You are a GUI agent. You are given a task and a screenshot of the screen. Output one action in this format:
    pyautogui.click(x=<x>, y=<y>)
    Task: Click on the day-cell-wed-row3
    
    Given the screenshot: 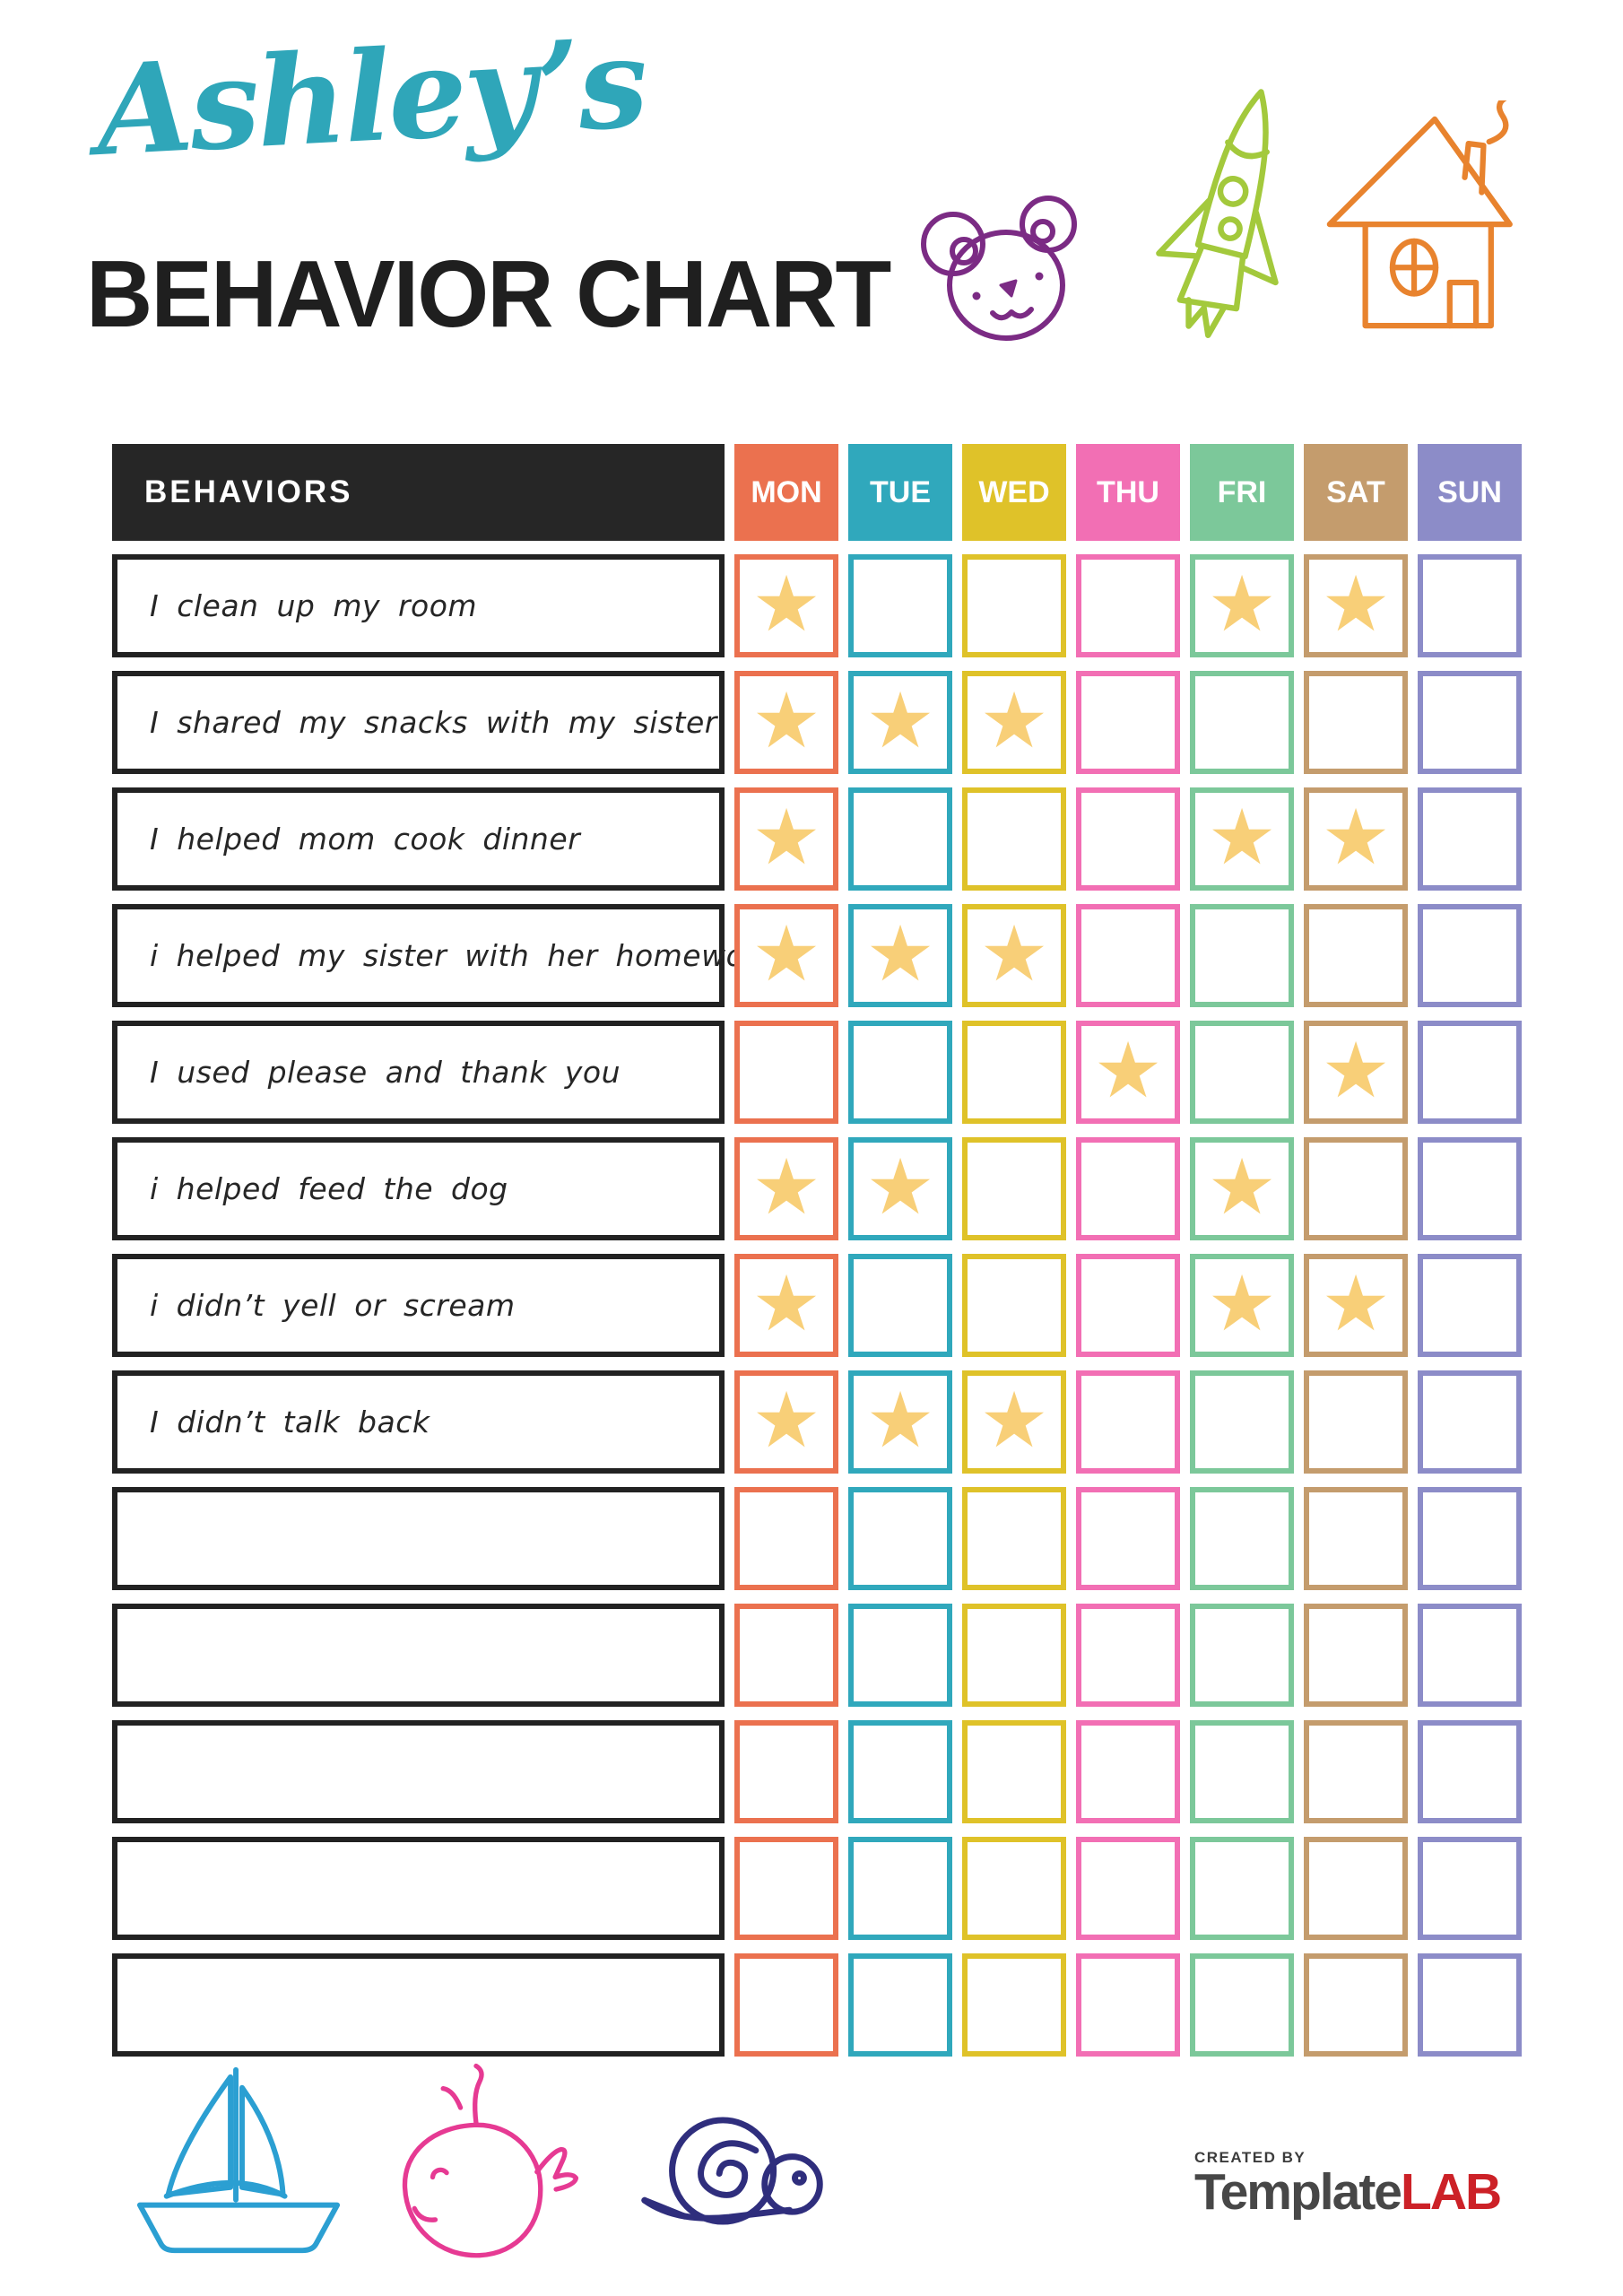 What is the action you would take?
    pyautogui.click(x=1014, y=839)
    